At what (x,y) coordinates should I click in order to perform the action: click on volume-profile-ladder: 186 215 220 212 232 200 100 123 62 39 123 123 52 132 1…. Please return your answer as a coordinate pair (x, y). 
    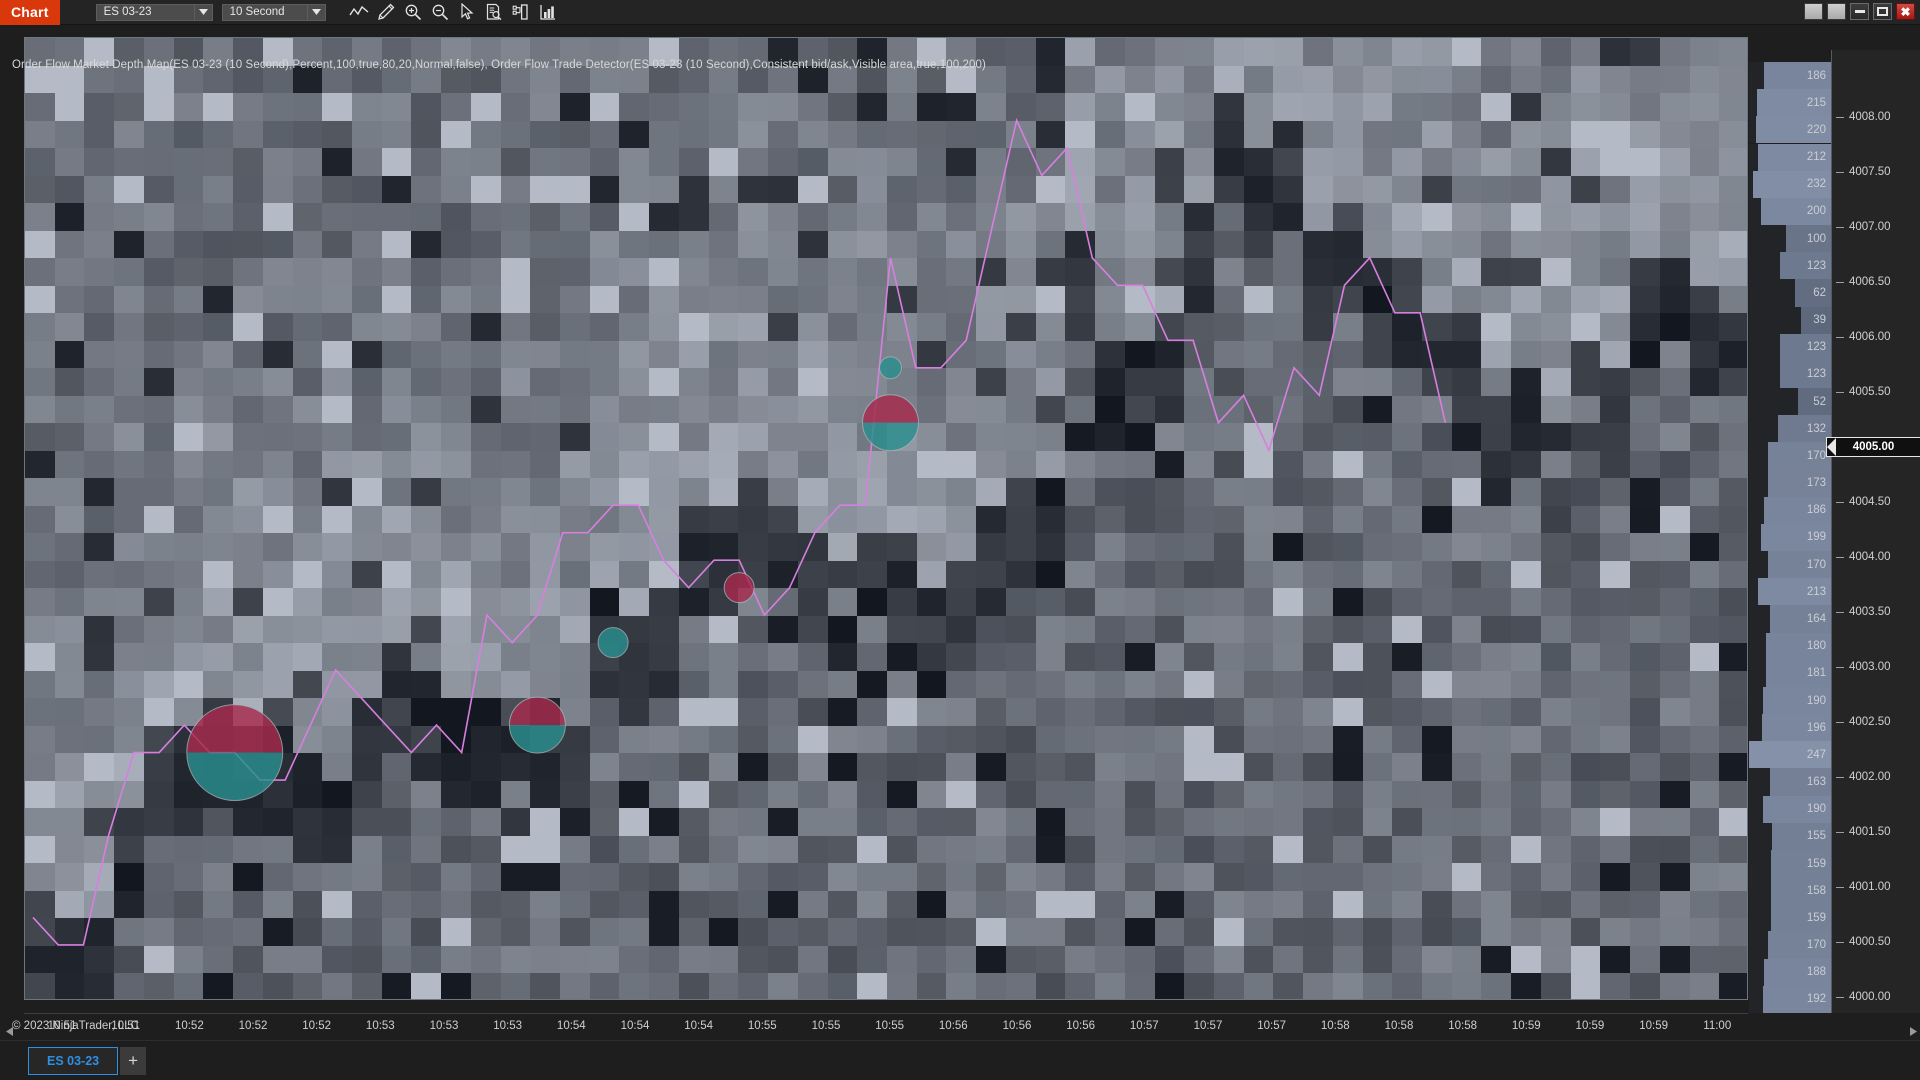
    Looking at the image, I should click on (1790, 537).